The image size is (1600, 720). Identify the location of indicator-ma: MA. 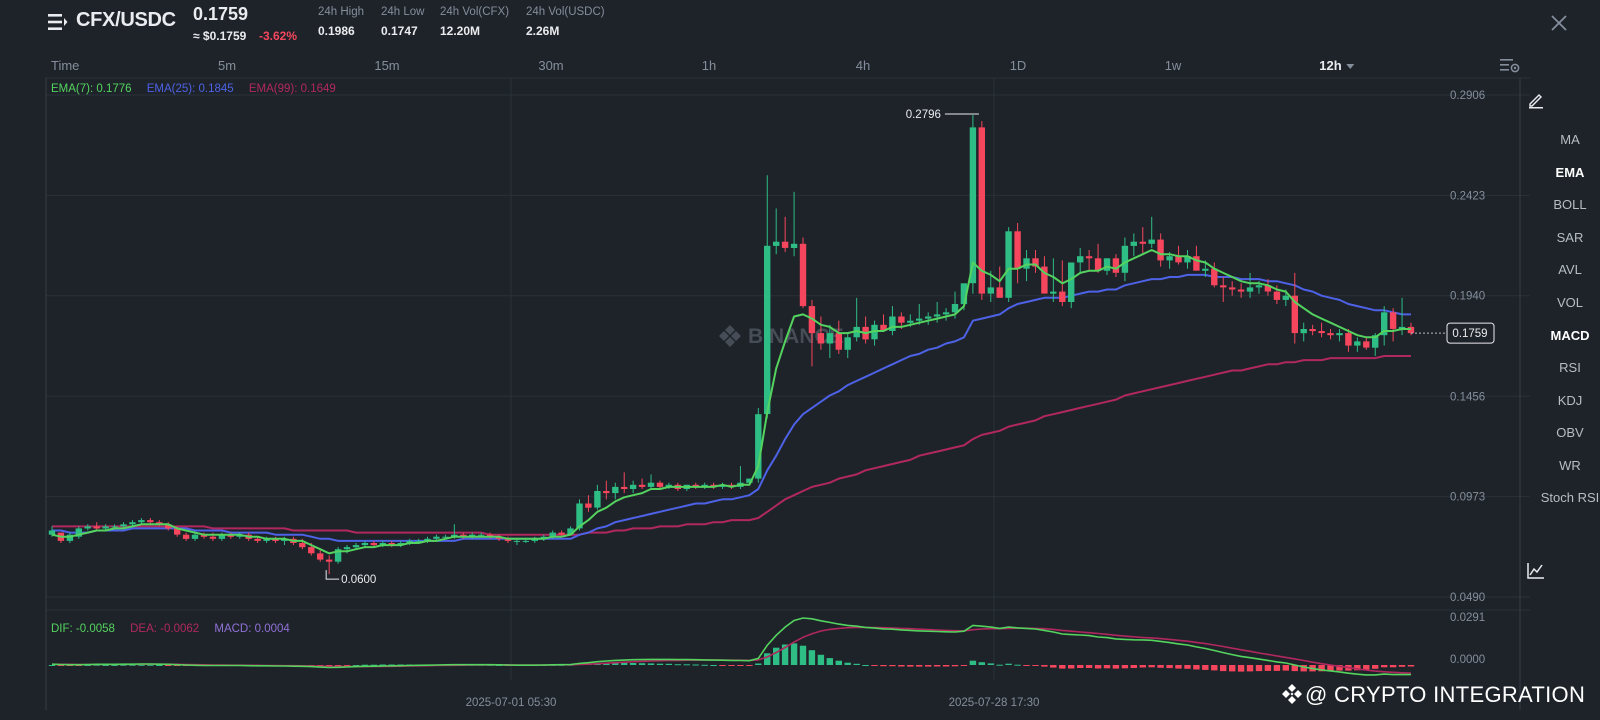
(1570, 139).